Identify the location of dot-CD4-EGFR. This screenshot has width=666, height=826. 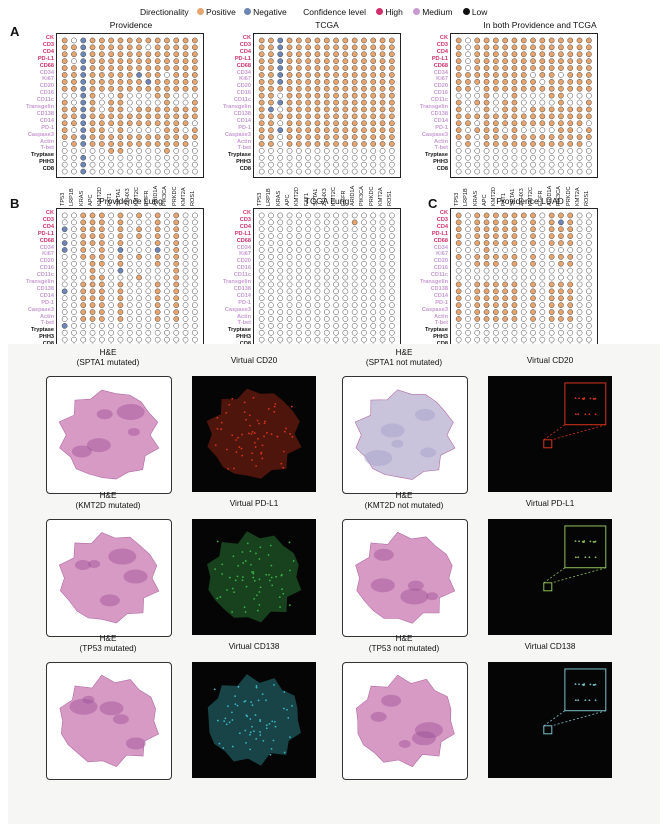
(148, 229).